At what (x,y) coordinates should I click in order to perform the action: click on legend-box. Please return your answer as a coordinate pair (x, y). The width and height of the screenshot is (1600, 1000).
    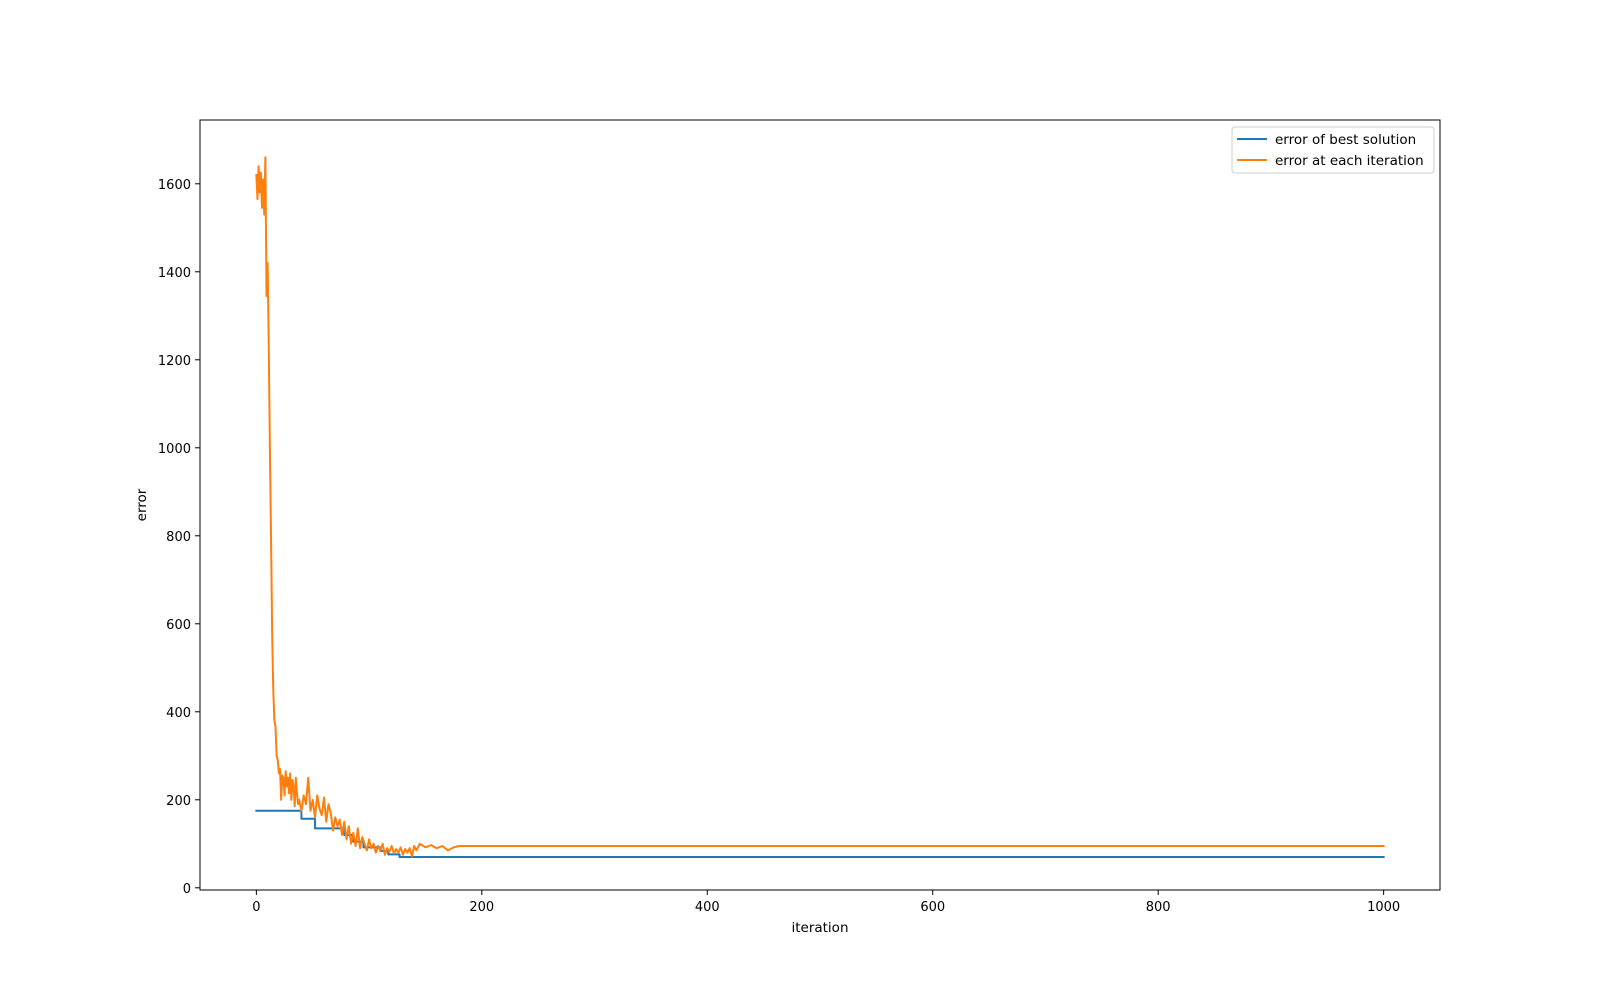
    Looking at the image, I should click on (1333, 150).